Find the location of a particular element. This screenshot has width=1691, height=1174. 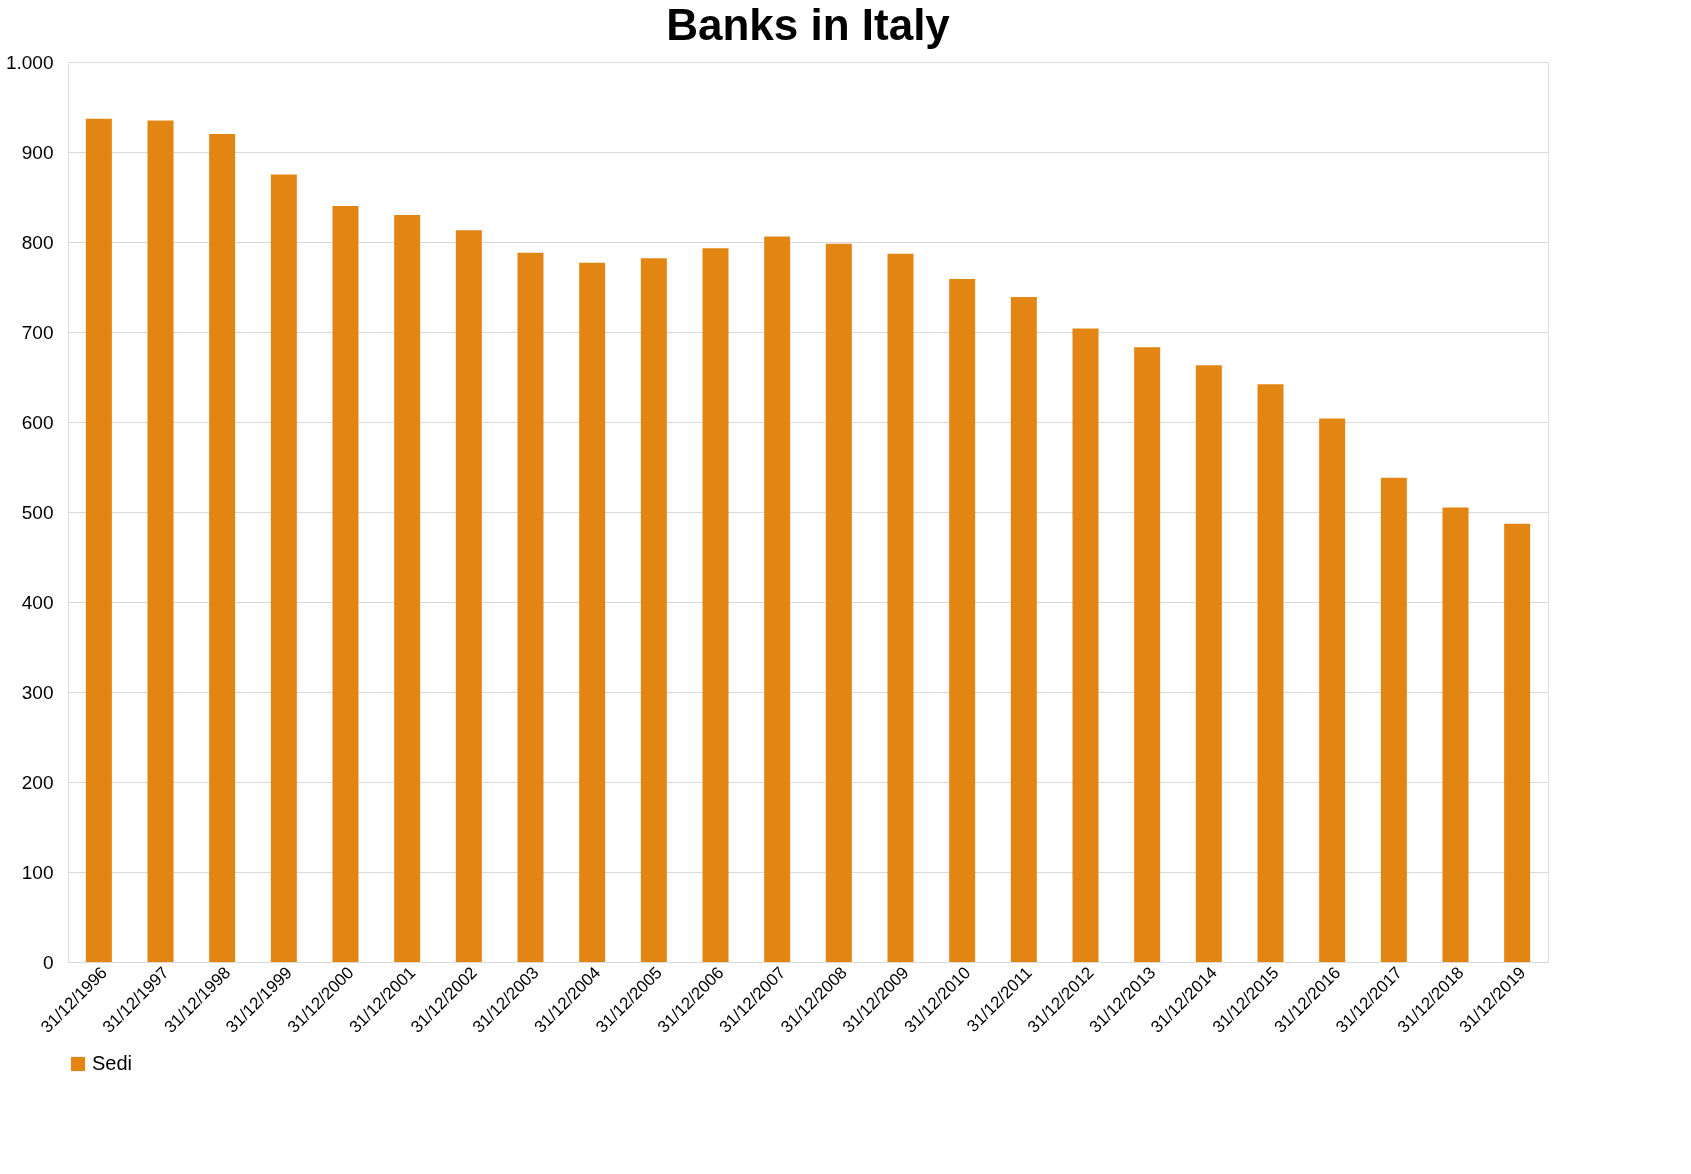

y-tick-label: 700 is located at coordinates (37, 332).